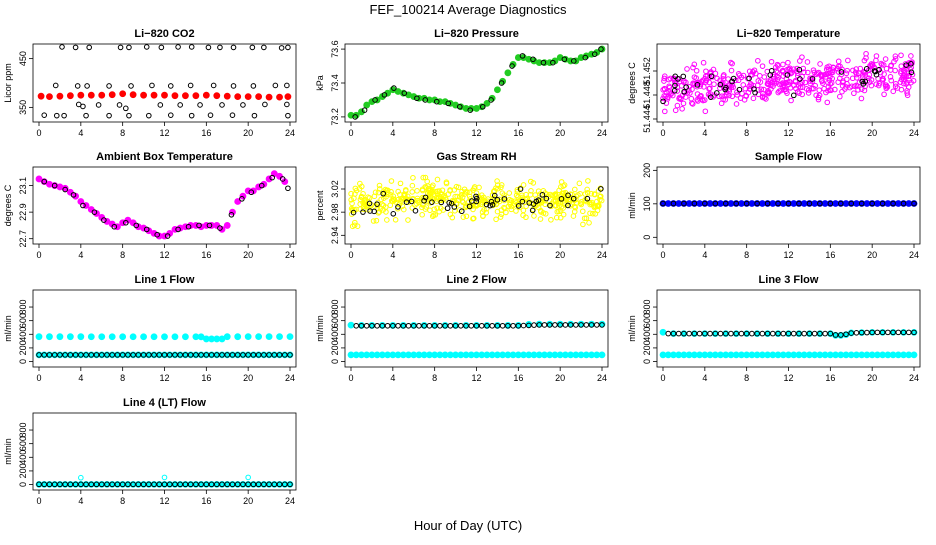 The image size is (936, 545). What do you see at coordinates (468, 525) in the screenshot?
I see `x-axis-label: Hour of Day (UTC)` at bounding box center [468, 525].